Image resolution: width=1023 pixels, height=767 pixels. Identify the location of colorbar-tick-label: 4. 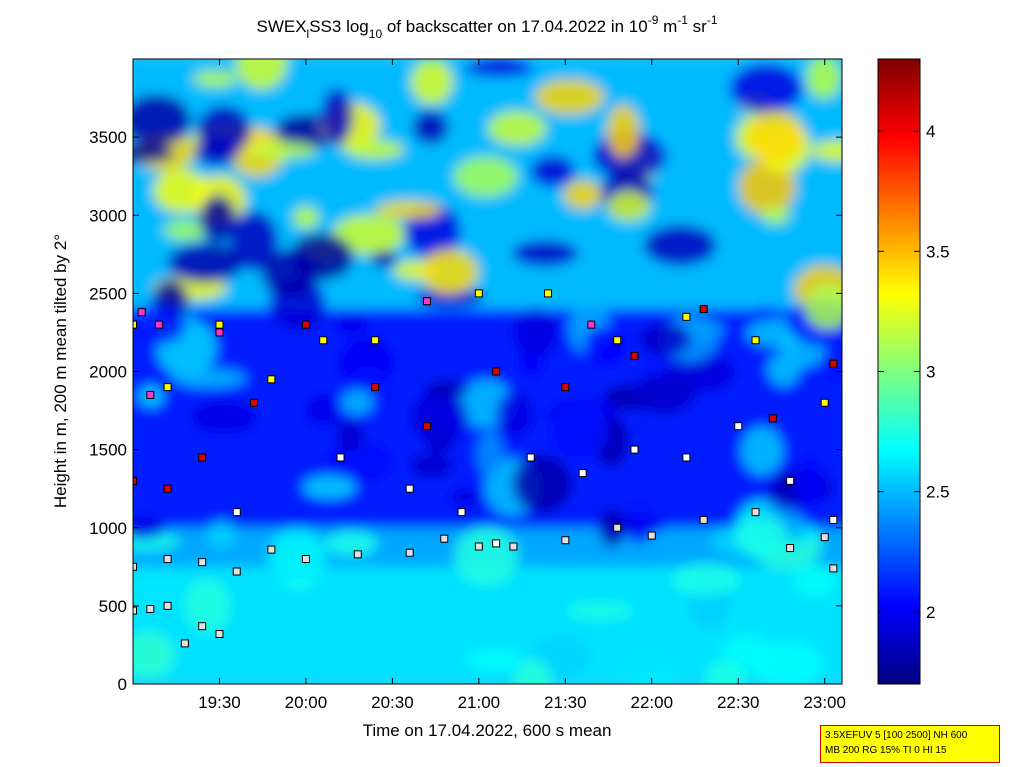
(930, 131).